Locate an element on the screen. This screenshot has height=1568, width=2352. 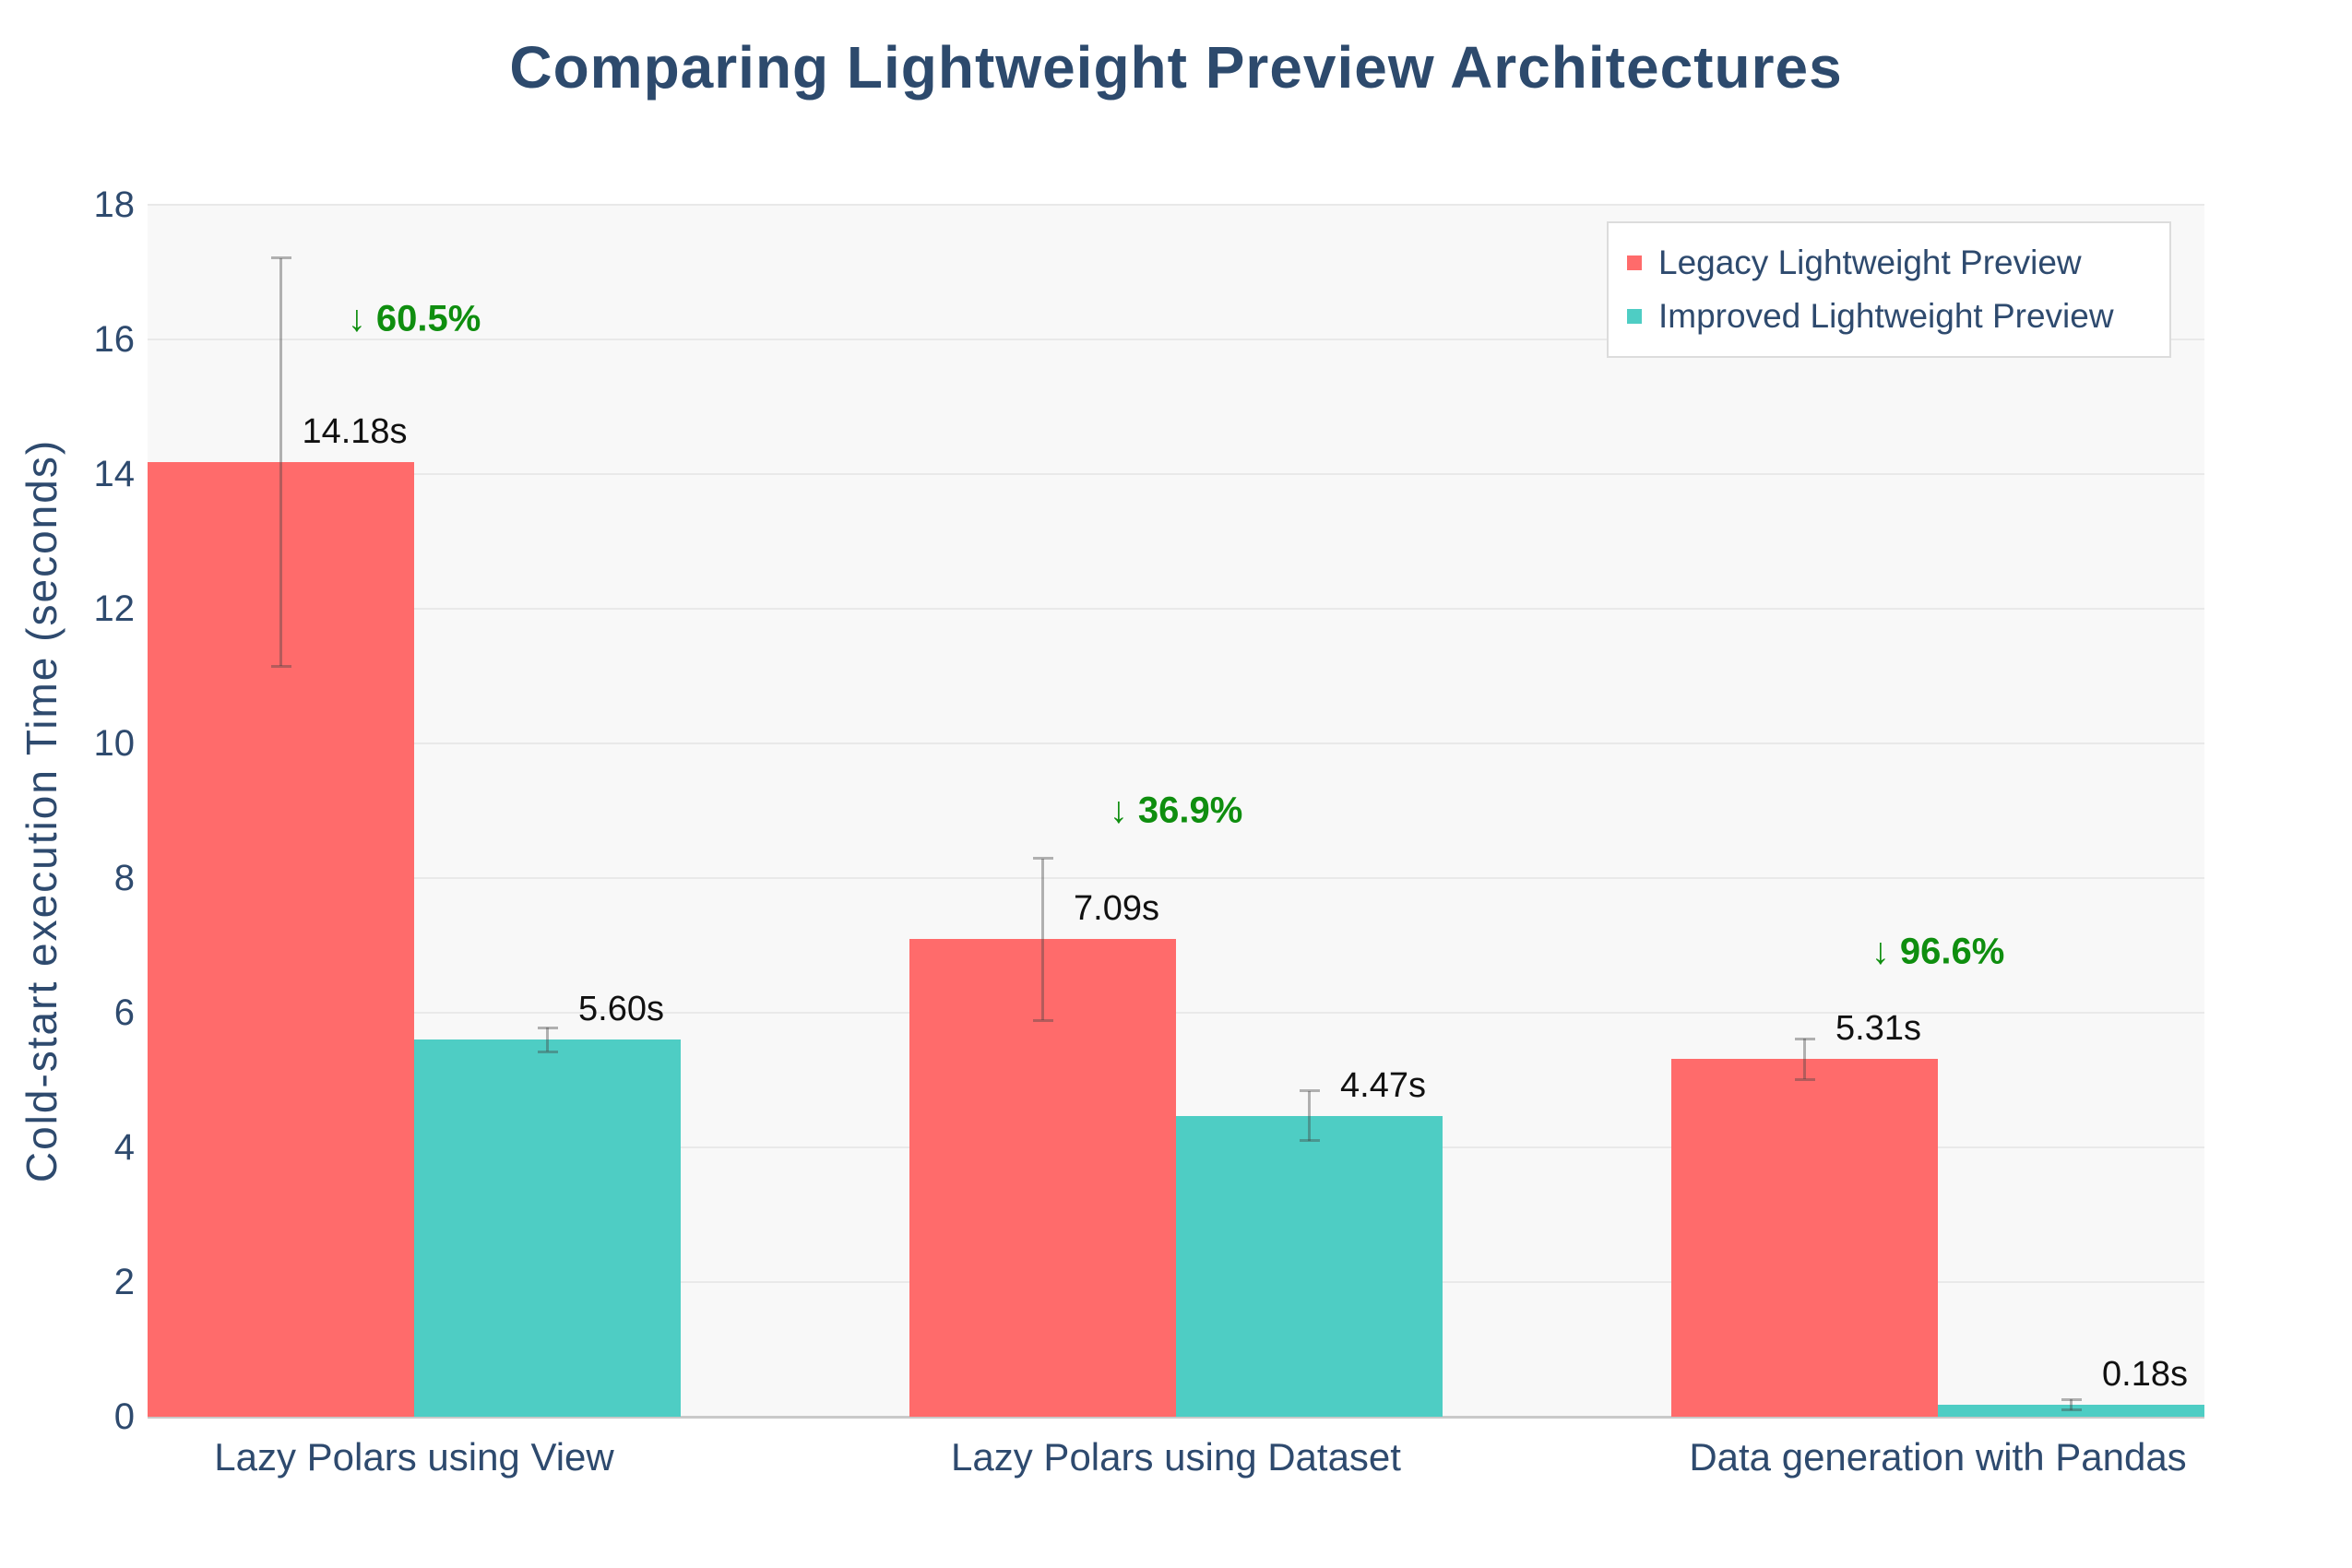
y-tick-label: 10 is located at coordinates (114, 743).